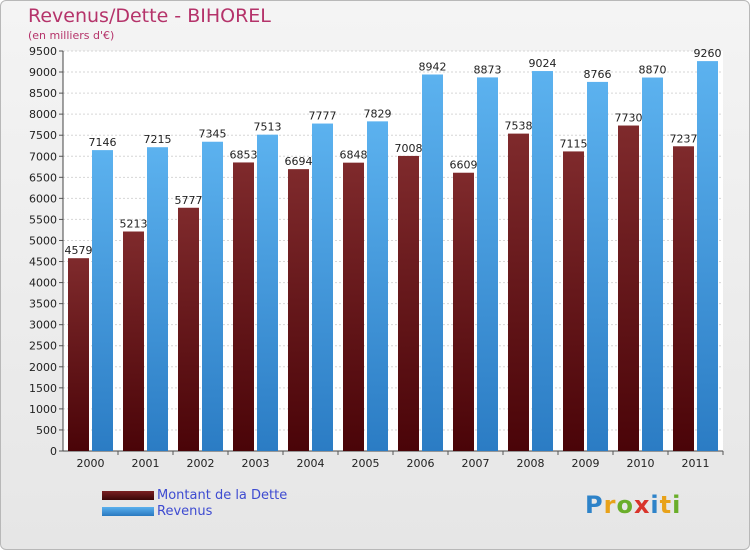 This screenshot has height=550, width=750. Describe the element at coordinates (103, 142) in the screenshot. I see `data-label-revenus: 7146` at that location.